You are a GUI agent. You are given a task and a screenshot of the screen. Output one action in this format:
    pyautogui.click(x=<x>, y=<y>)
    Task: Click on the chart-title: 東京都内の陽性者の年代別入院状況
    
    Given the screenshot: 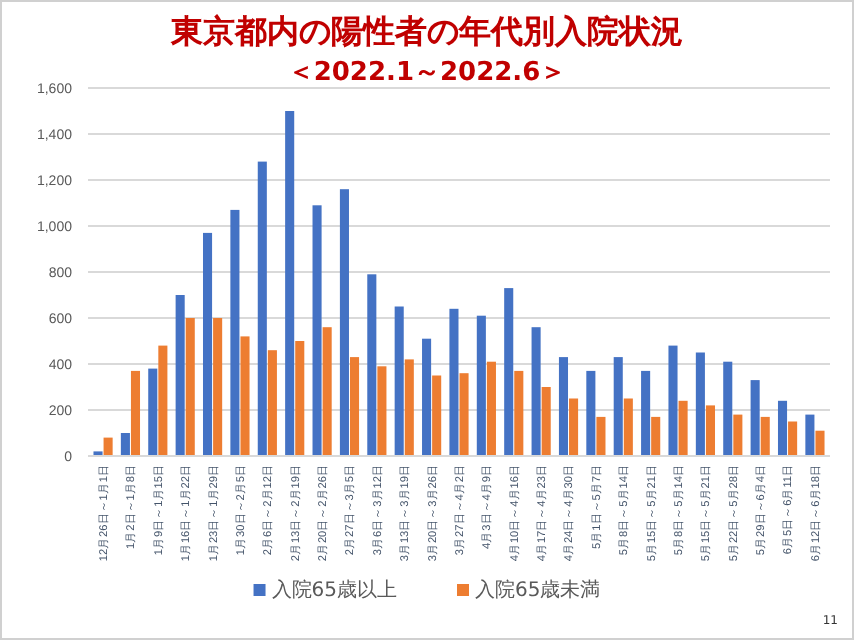 What is the action you would take?
    pyautogui.click(x=426, y=31)
    